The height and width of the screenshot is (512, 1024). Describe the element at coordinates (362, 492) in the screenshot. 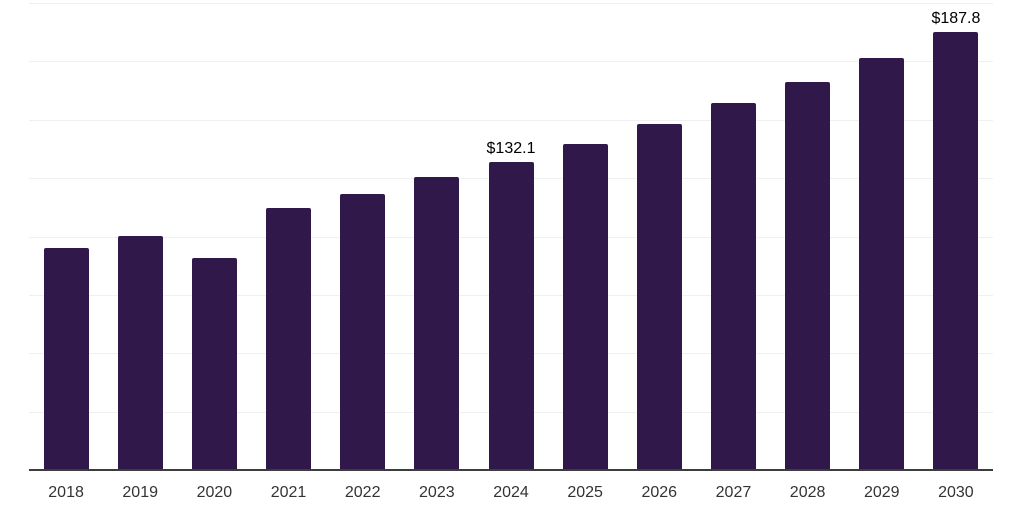

I see `x-axis-tick-label: 2022` at that location.